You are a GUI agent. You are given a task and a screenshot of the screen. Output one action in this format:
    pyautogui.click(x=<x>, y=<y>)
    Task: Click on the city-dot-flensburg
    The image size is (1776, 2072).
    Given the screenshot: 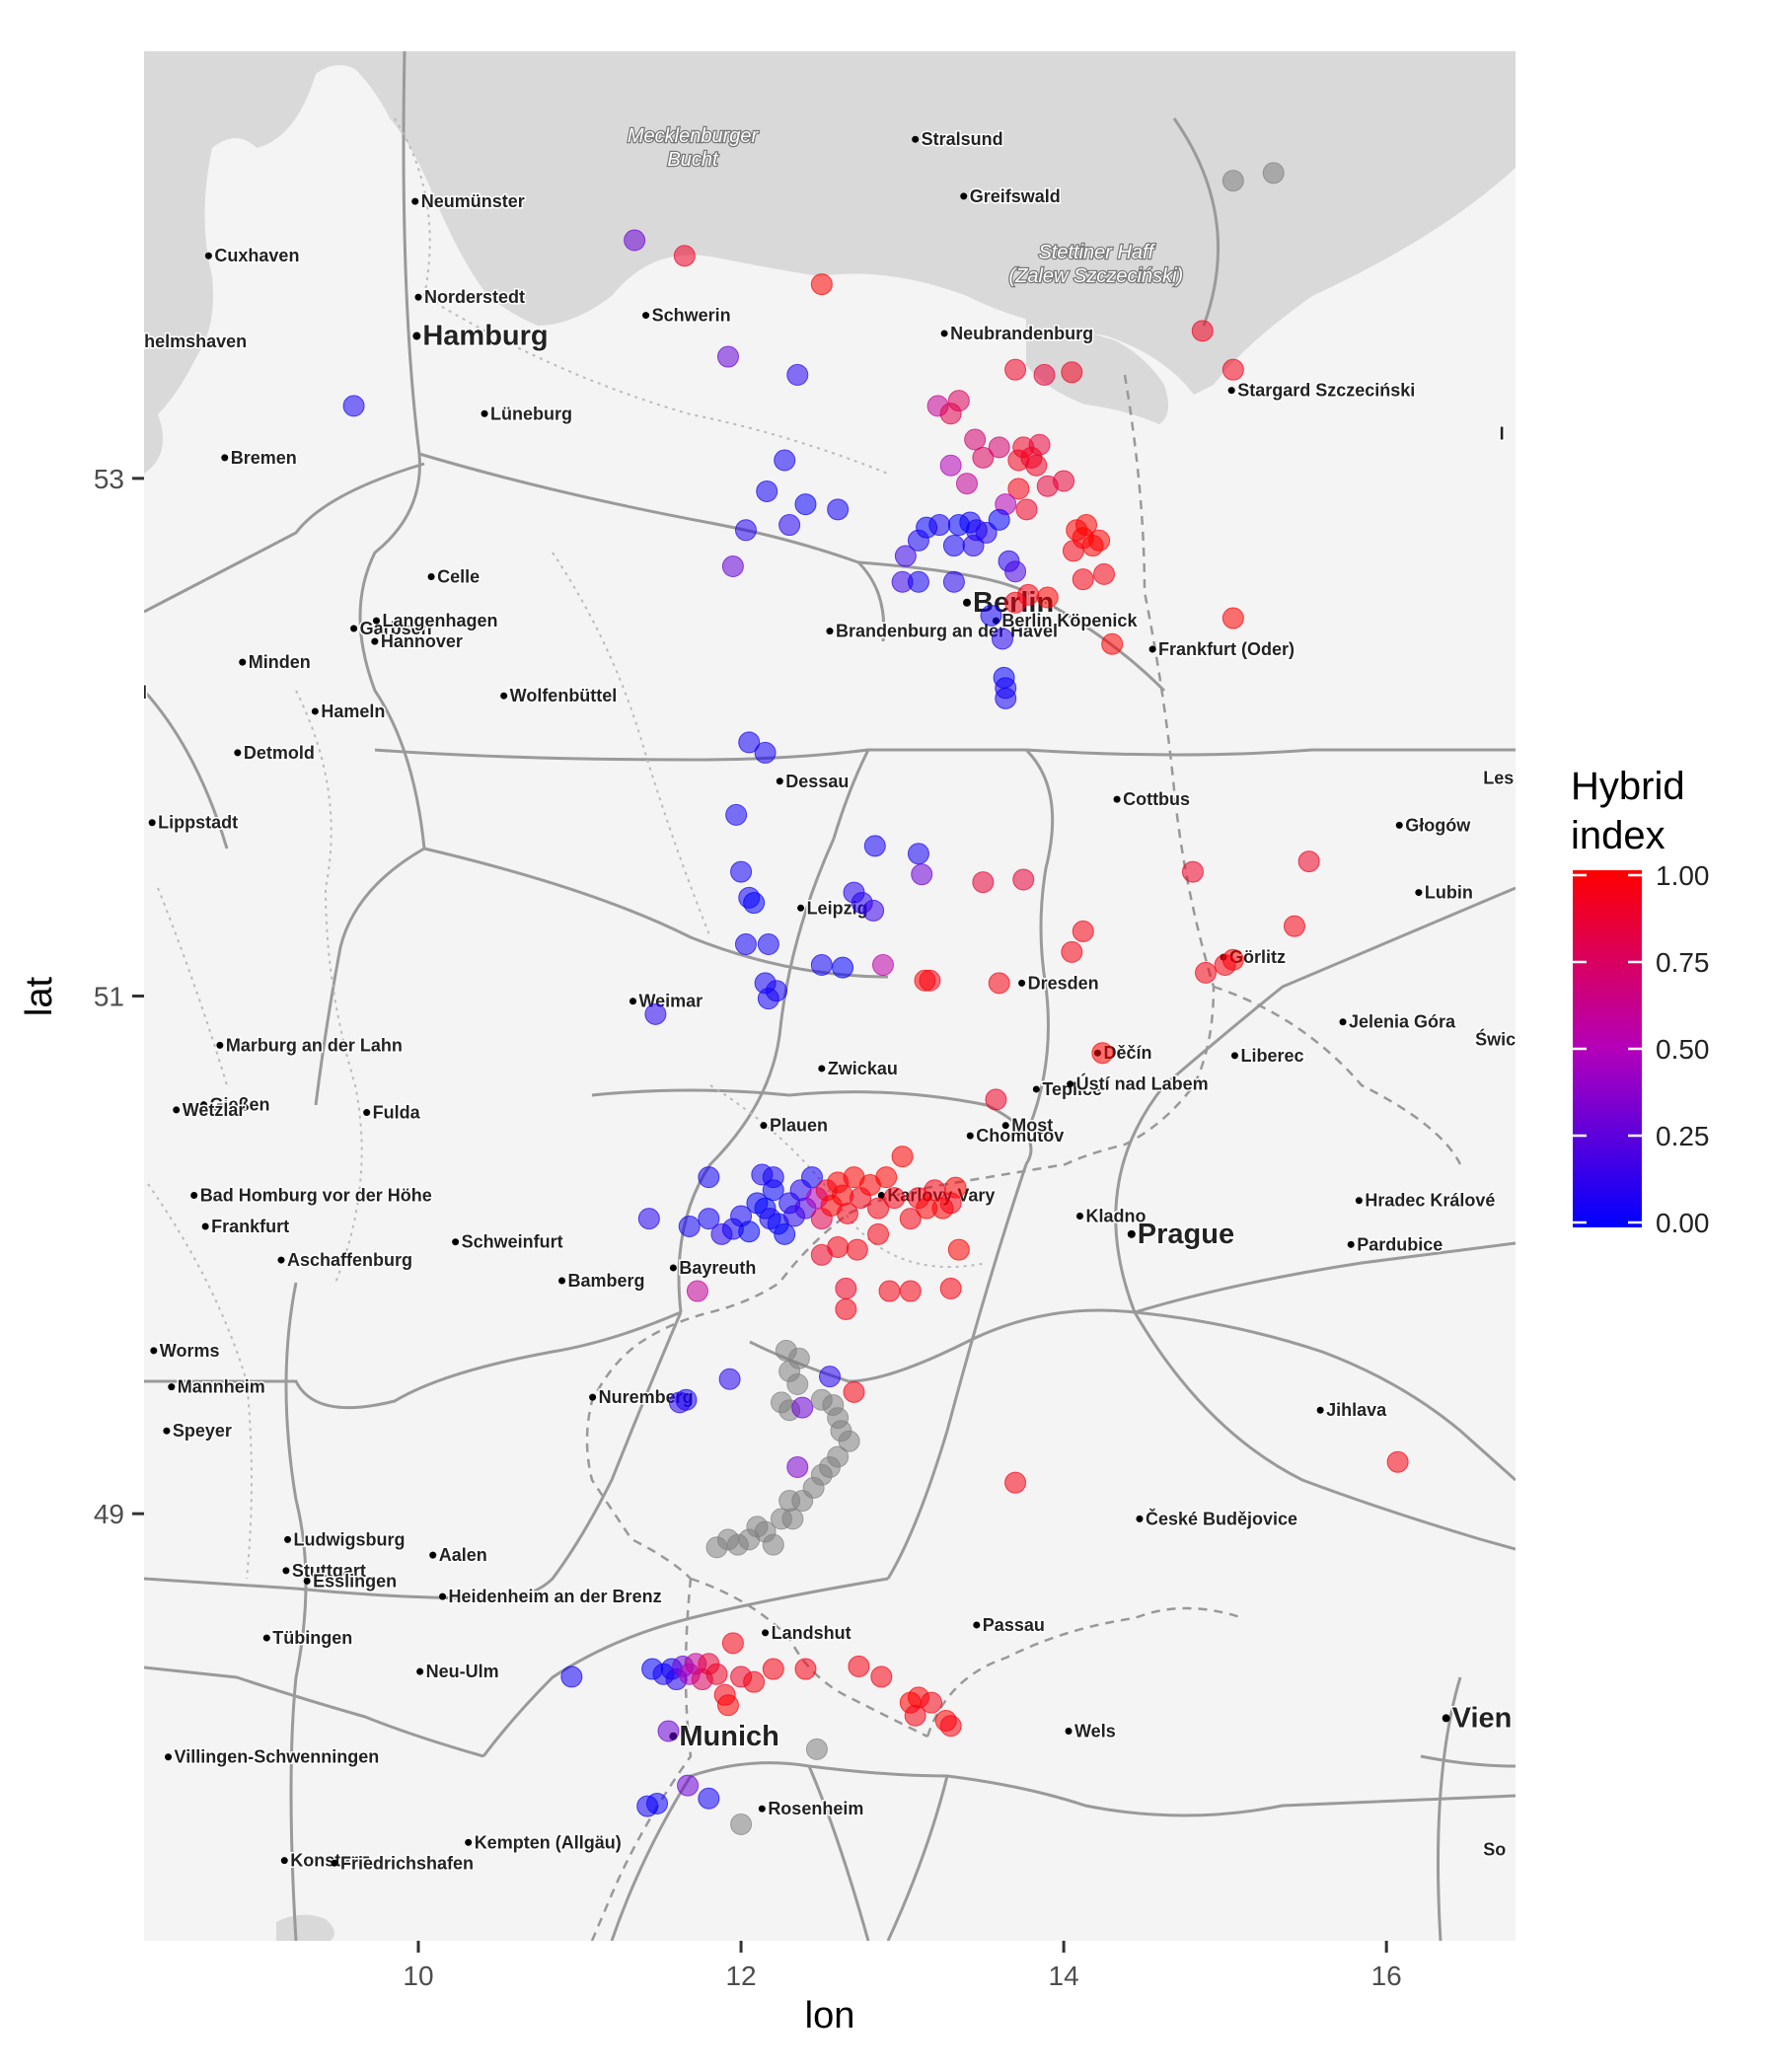 What is the action you would take?
    pyautogui.click(x=327, y=17)
    